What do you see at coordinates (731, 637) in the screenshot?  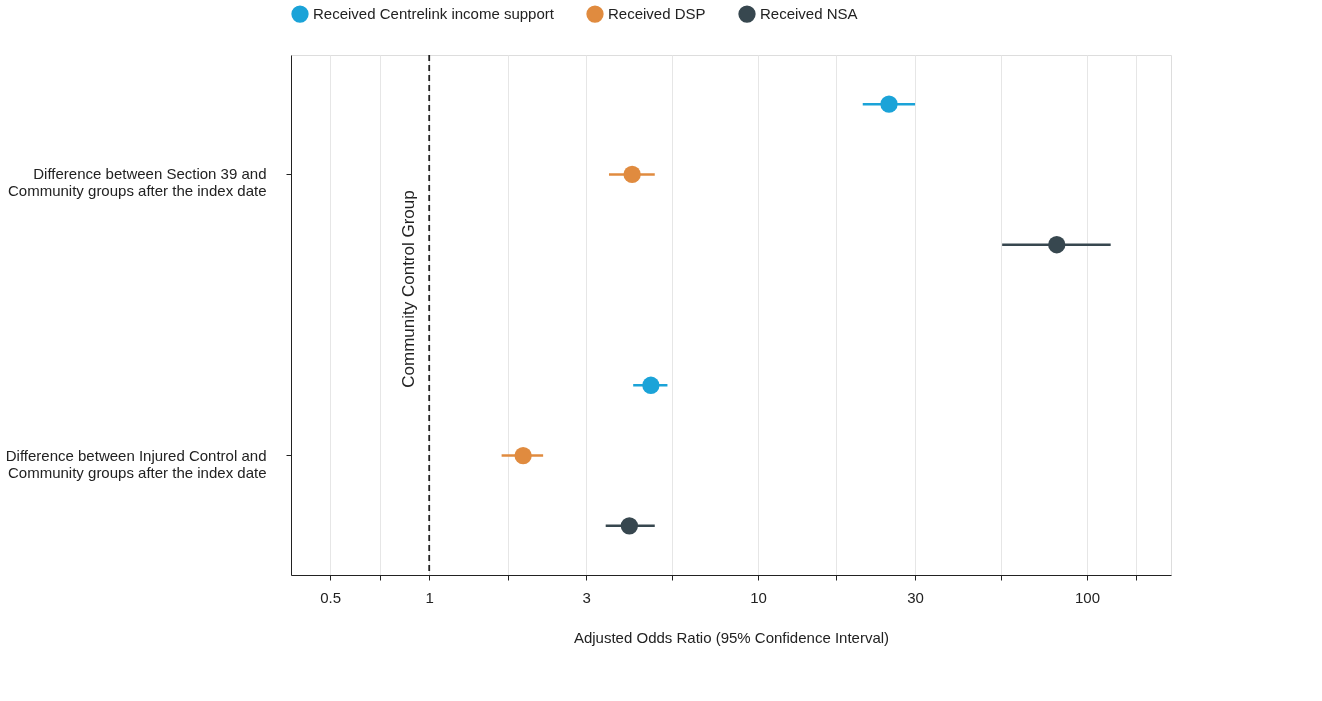 I see `x-axis-title: Adjusted Odds Ratio (95% Confidence Interval)` at bounding box center [731, 637].